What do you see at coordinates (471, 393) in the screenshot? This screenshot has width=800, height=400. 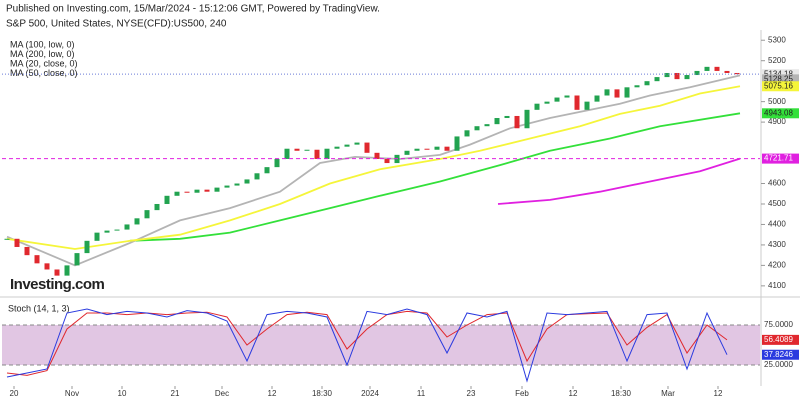 I see `x-tick-label: 23` at bounding box center [471, 393].